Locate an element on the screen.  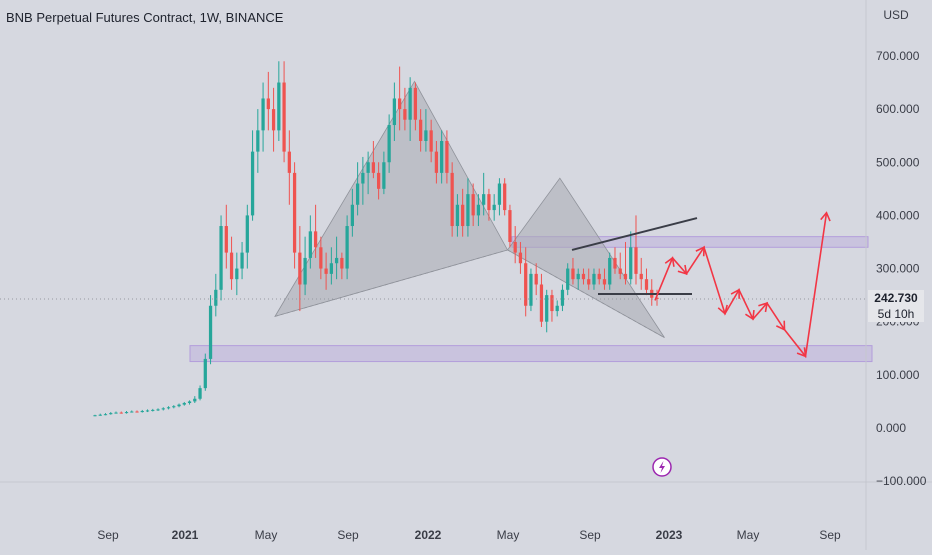
y-tick-label: 500.000 is located at coordinates (898, 162).